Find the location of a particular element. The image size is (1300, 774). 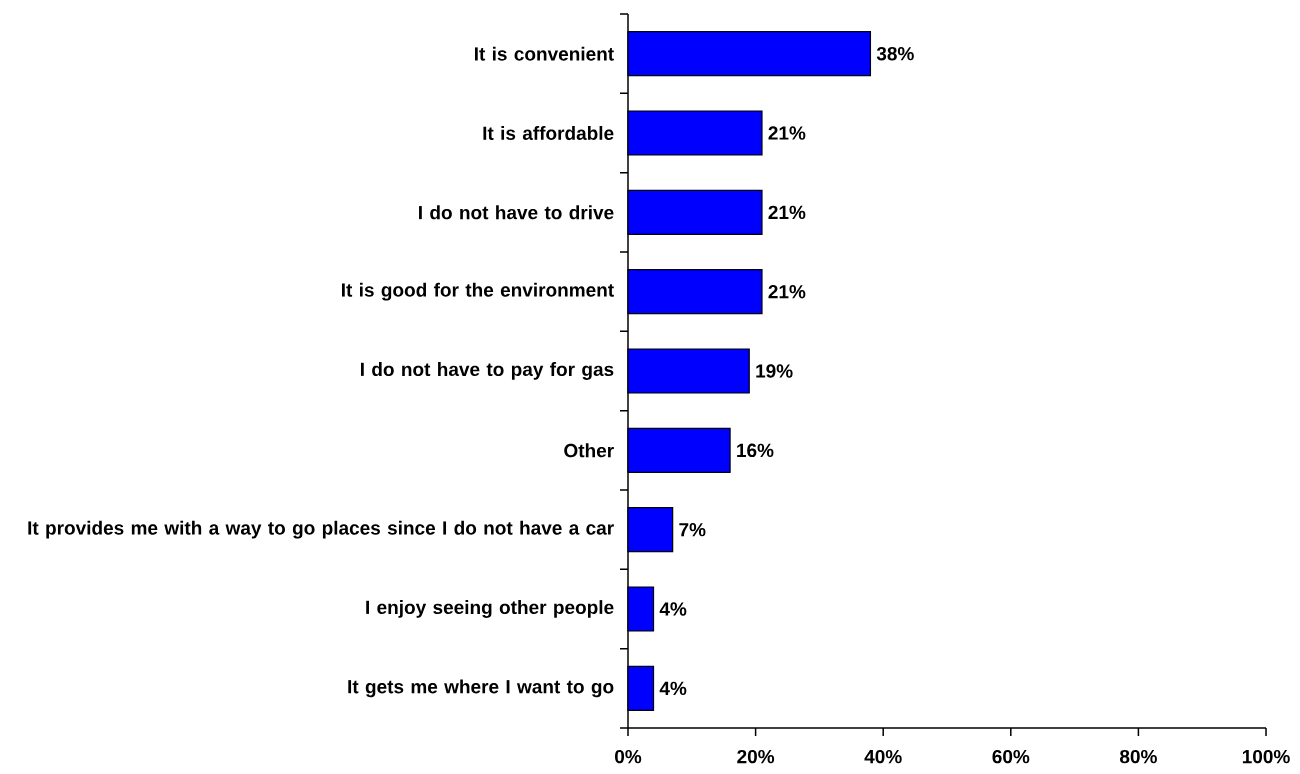

y-tick-label: I enjoy seeing other people is located at coordinates (490, 609).